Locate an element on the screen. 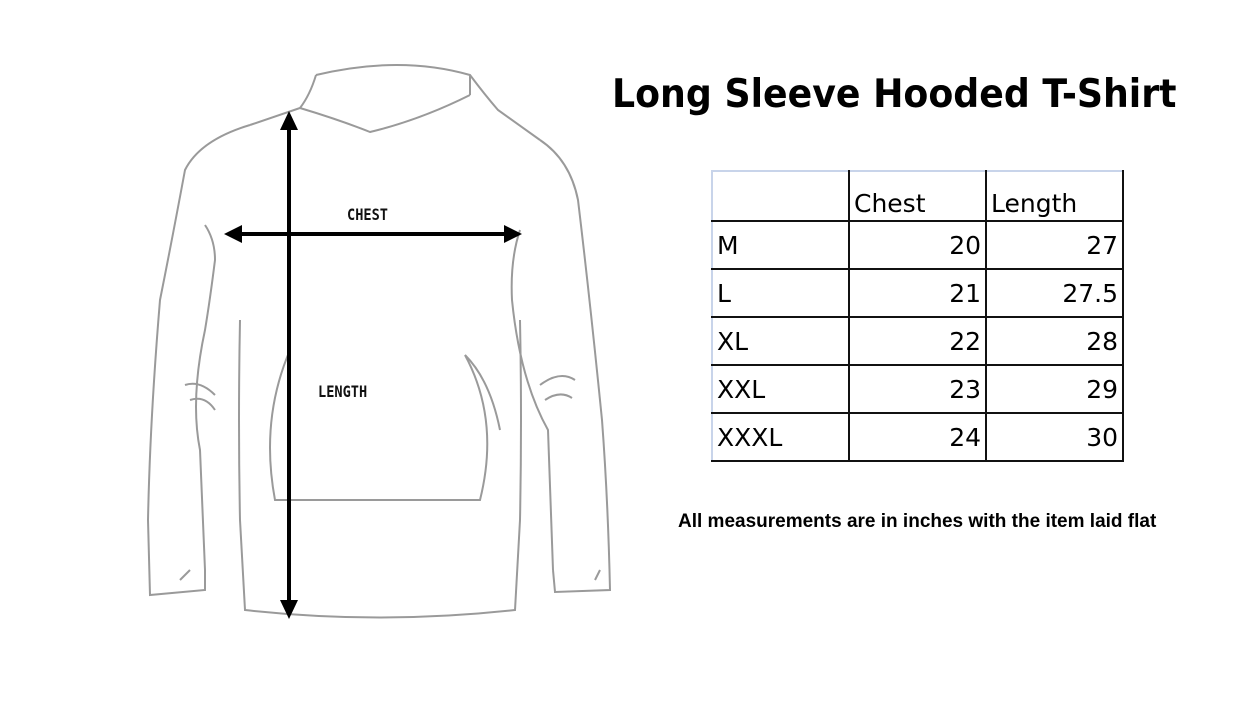 This screenshot has height=707, width=1254. chest-arrow-left-head is located at coordinates (233, 234).